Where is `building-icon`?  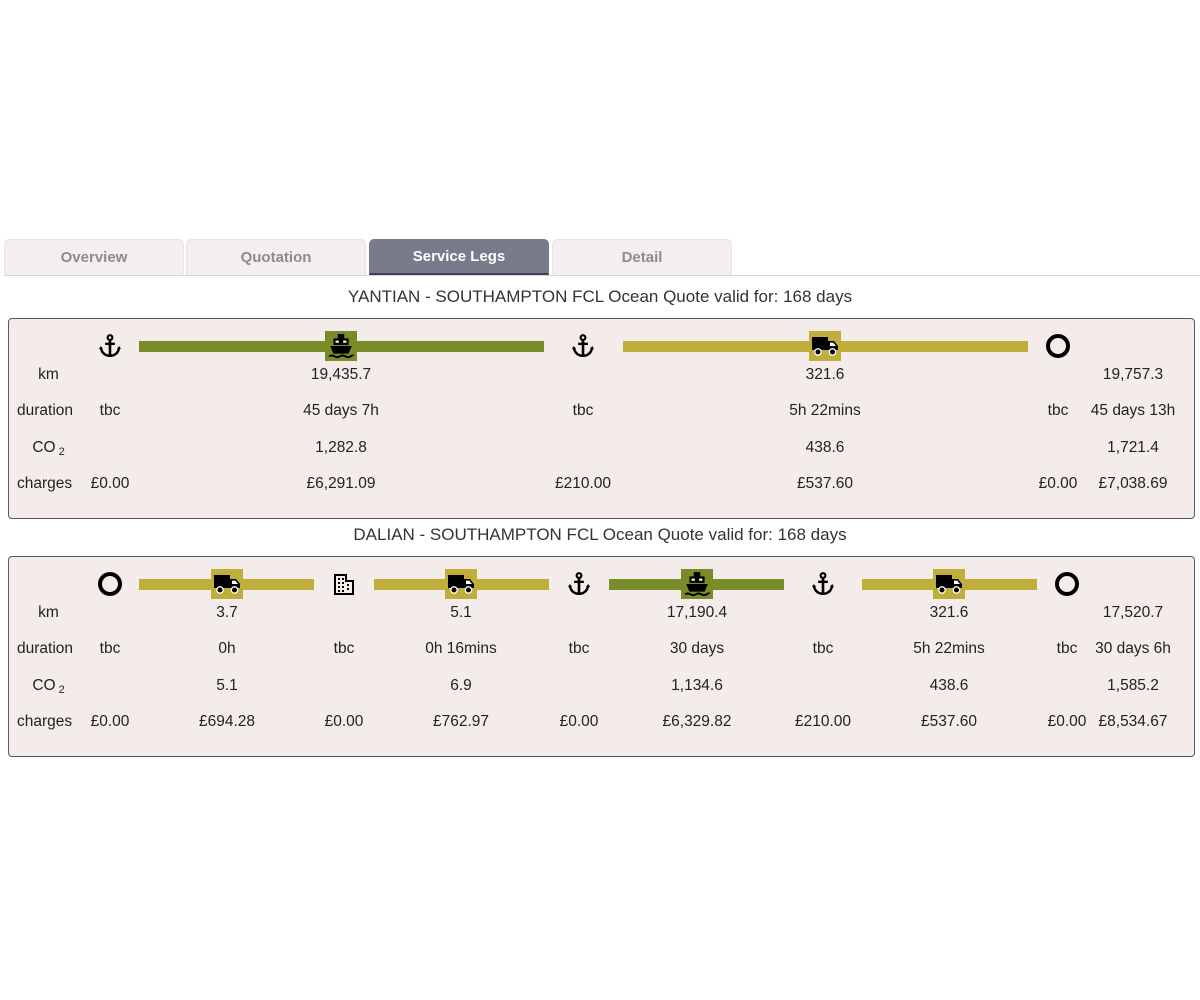 building-icon is located at coordinates (344, 584).